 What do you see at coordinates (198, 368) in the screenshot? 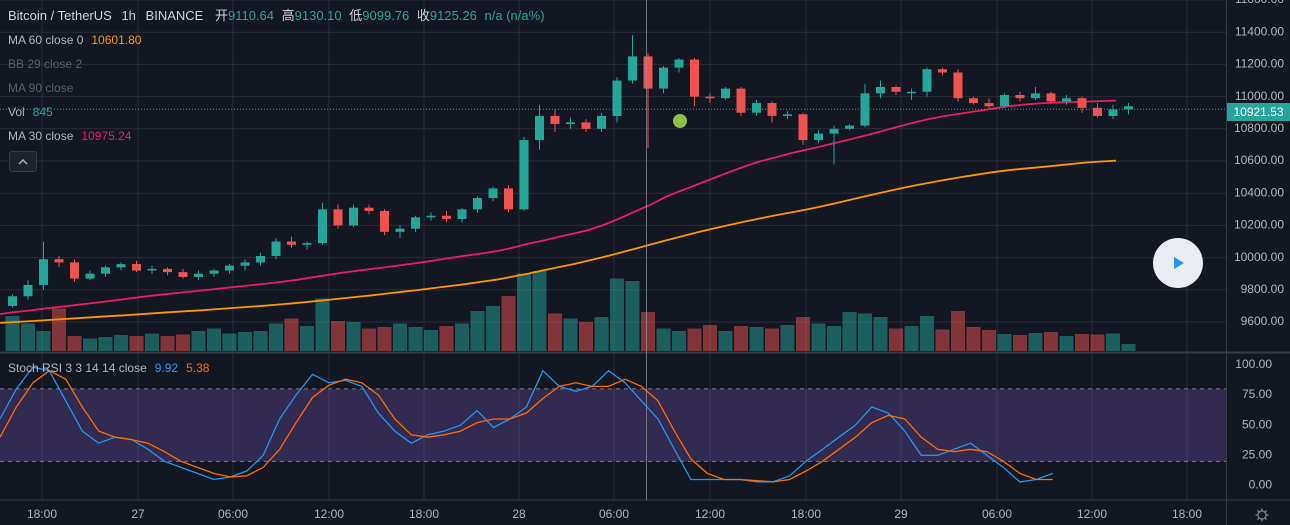
I see `legend-stoch-d: 5.38` at bounding box center [198, 368].